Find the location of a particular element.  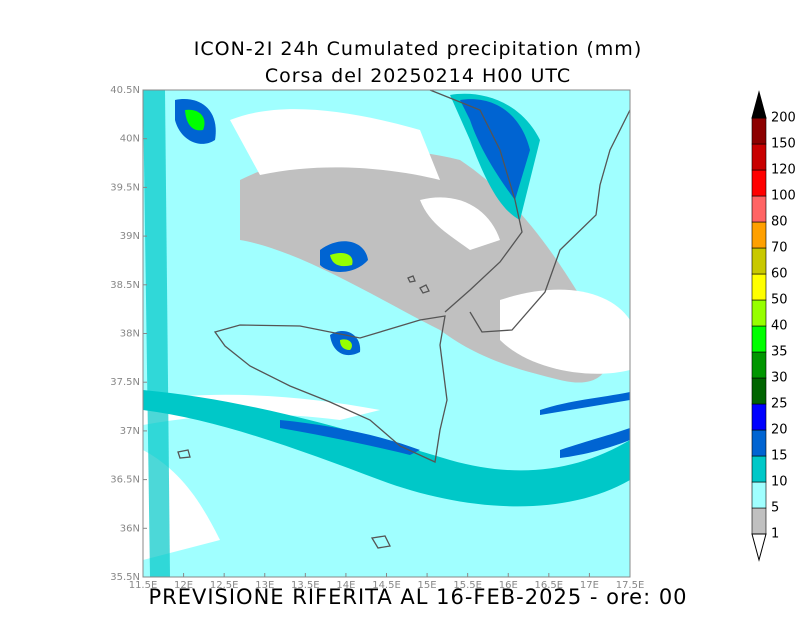

lat-tick-label: 36.5N is located at coordinates (125, 480).